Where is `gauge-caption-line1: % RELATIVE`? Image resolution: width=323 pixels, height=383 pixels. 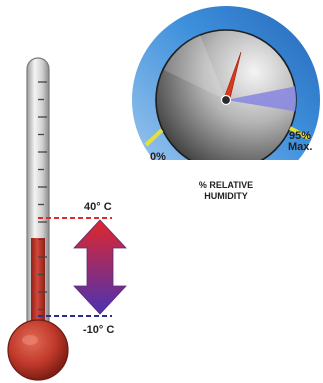 gauge-caption-line1: % RELATIVE is located at coordinates (226, 185).